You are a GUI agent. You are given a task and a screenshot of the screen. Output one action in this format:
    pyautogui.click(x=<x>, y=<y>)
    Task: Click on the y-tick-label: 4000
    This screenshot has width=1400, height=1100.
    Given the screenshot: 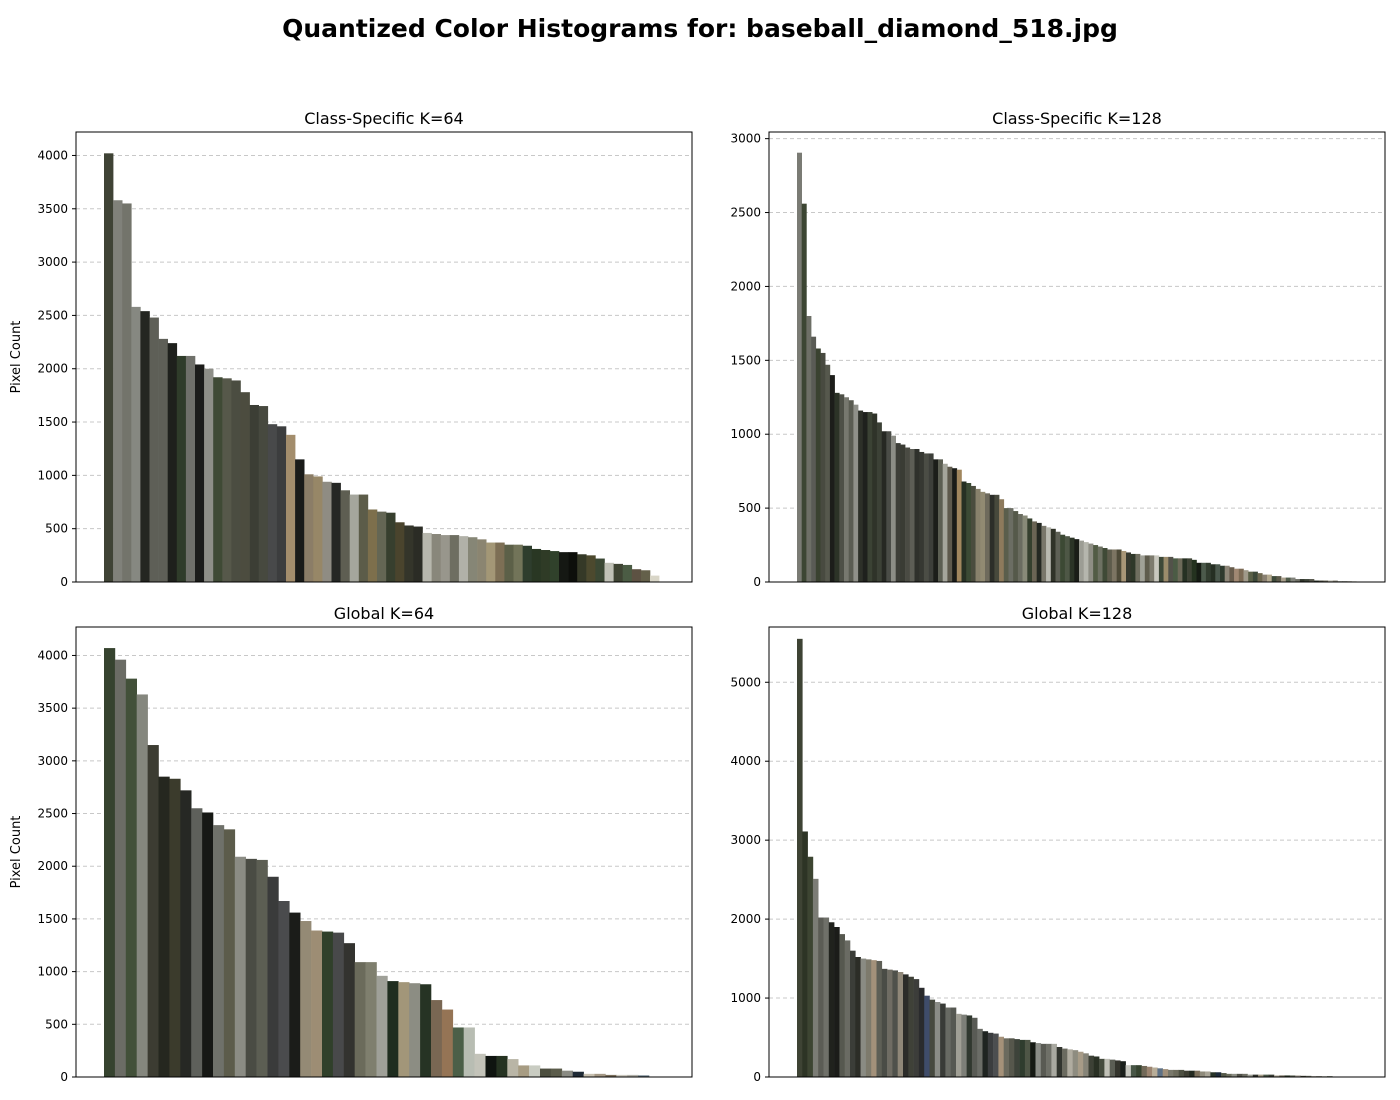 What is the action you would take?
    pyautogui.click(x=52, y=655)
    